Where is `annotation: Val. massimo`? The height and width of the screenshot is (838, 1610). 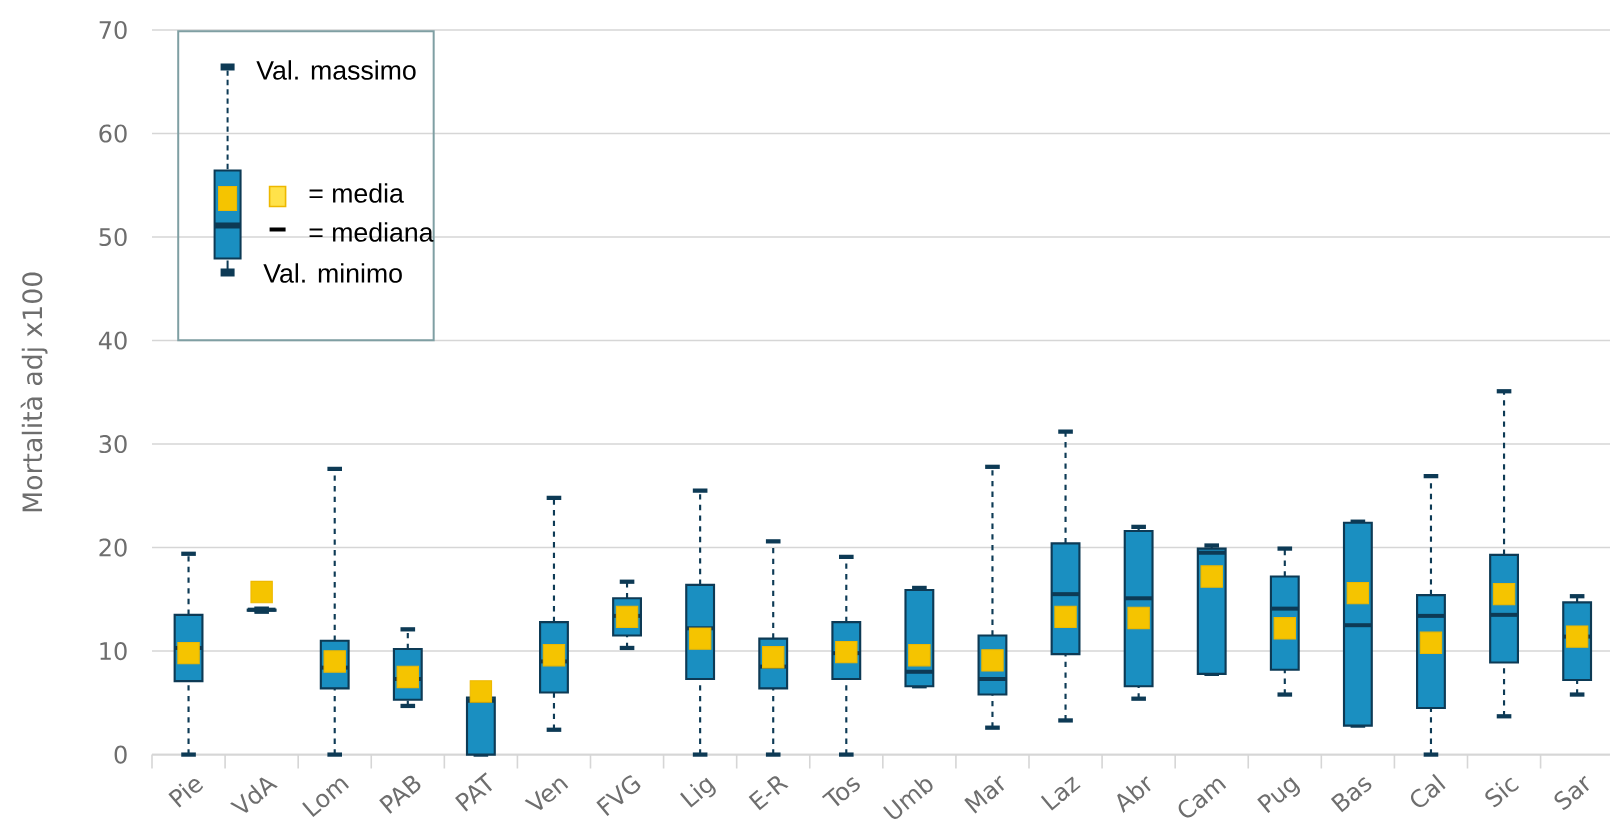
annotation: Val. massimo is located at coordinates (336, 70).